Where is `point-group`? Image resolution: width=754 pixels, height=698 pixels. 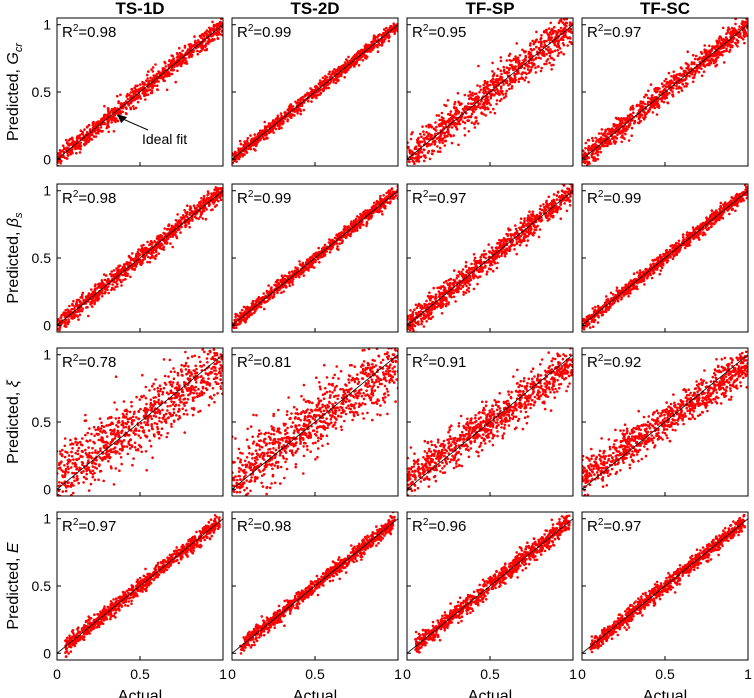 point-group is located at coordinates (140, 259).